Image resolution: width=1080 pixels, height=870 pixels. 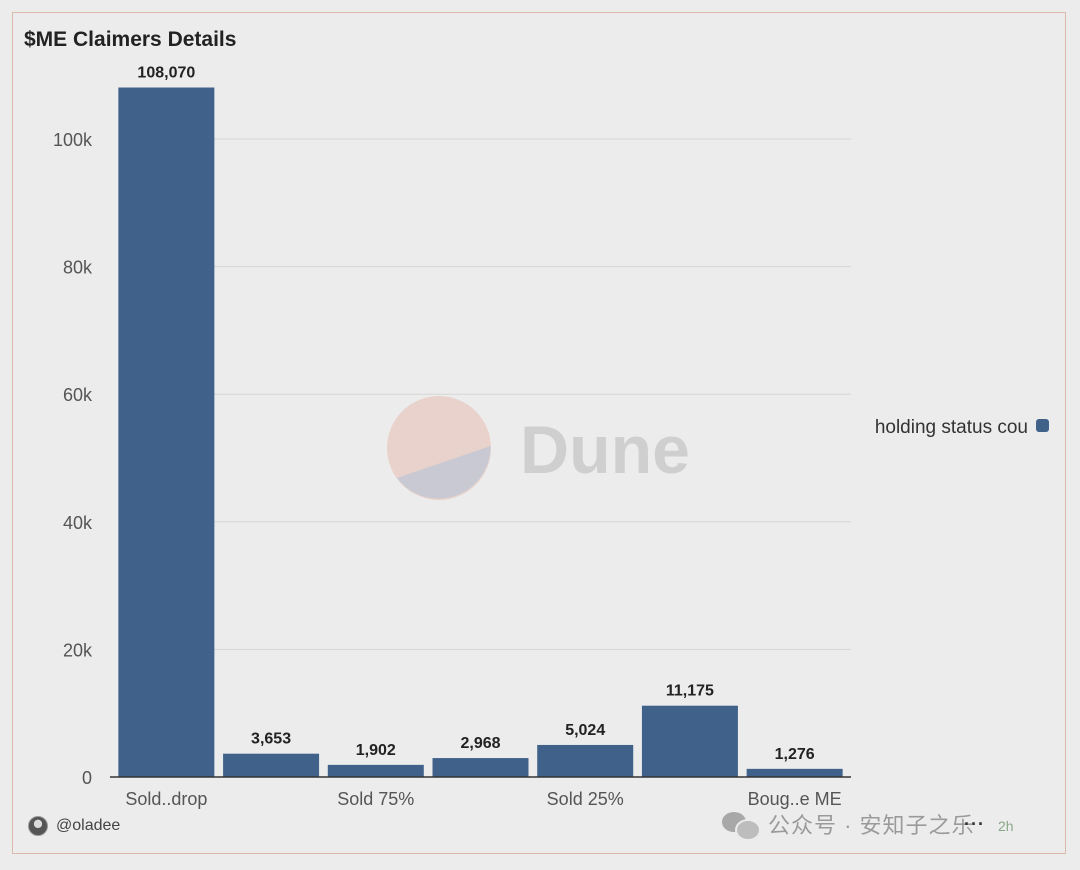 What do you see at coordinates (795, 799) in the screenshot?
I see `x-tick-label: Boug..e ME` at bounding box center [795, 799].